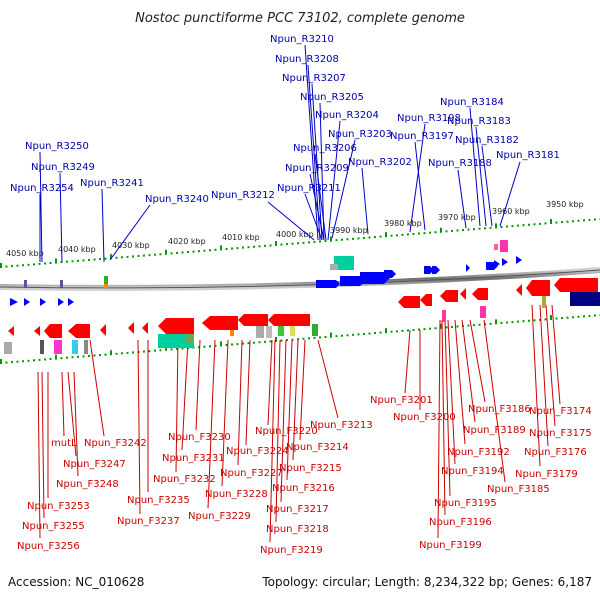 The height and width of the screenshot is (600, 600). Describe the element at coordinates (158, 500) in the screenshot. I see `gene-label: Npun_F3235` at that location.